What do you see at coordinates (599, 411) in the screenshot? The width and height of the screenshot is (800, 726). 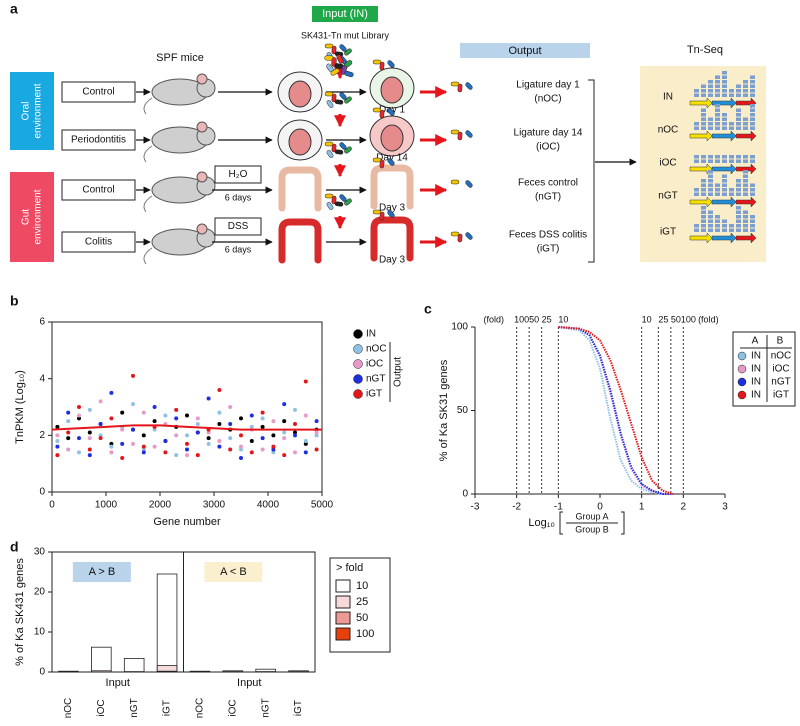 I see `axes` at bounding box center [599, 411].